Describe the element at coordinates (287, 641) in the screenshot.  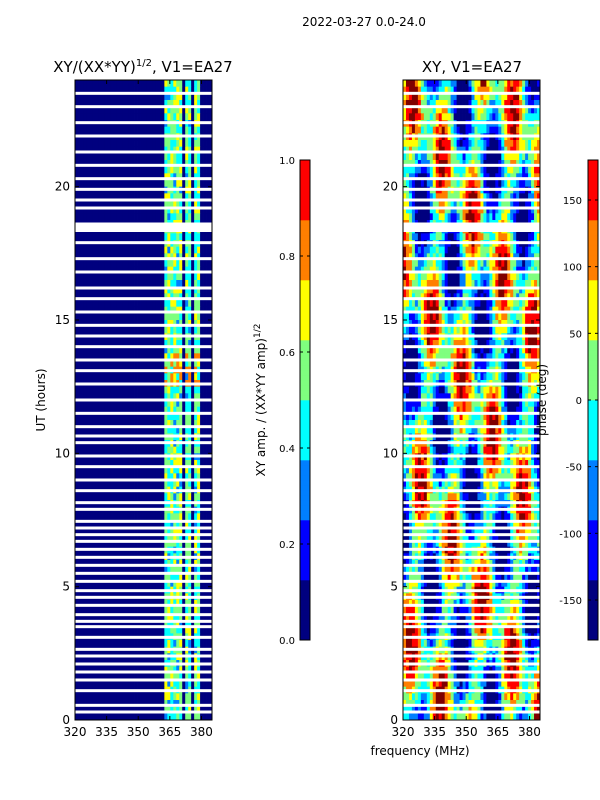
I see `colorbar-tick-label: 0.0` at that location.